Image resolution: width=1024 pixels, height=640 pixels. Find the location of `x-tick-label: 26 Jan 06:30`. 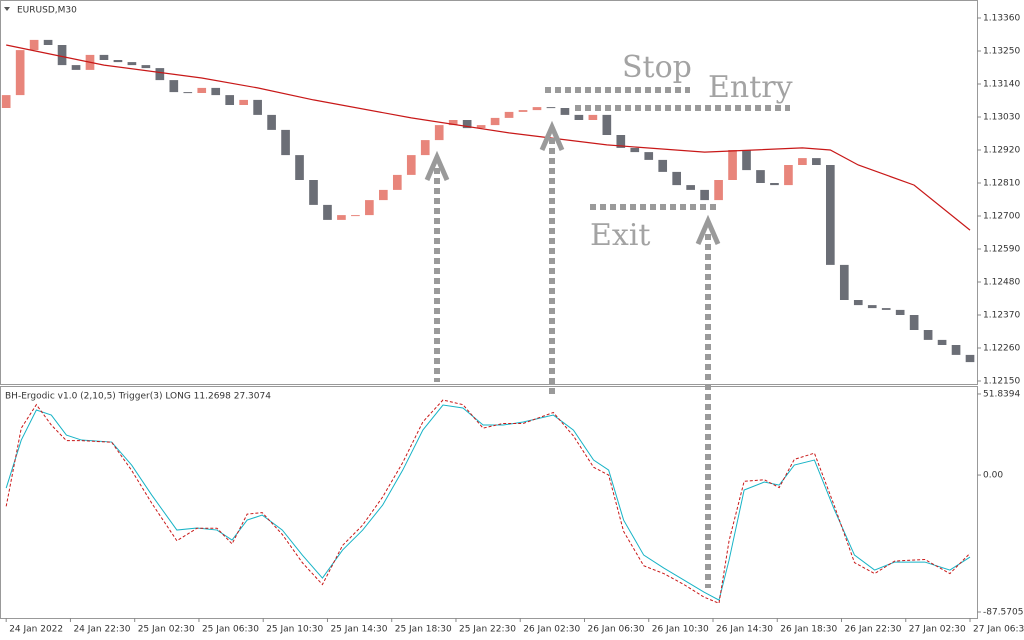

x-tick-label: 26 Jan 06:30 is located at coordinates (615, 630).